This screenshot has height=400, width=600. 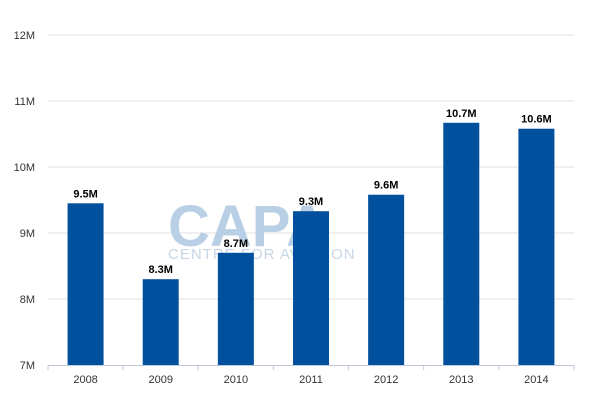 What do you see at coordinates (311, 288) in the screenshot?
I see `bar-2011` at bounding box center [311, 288].